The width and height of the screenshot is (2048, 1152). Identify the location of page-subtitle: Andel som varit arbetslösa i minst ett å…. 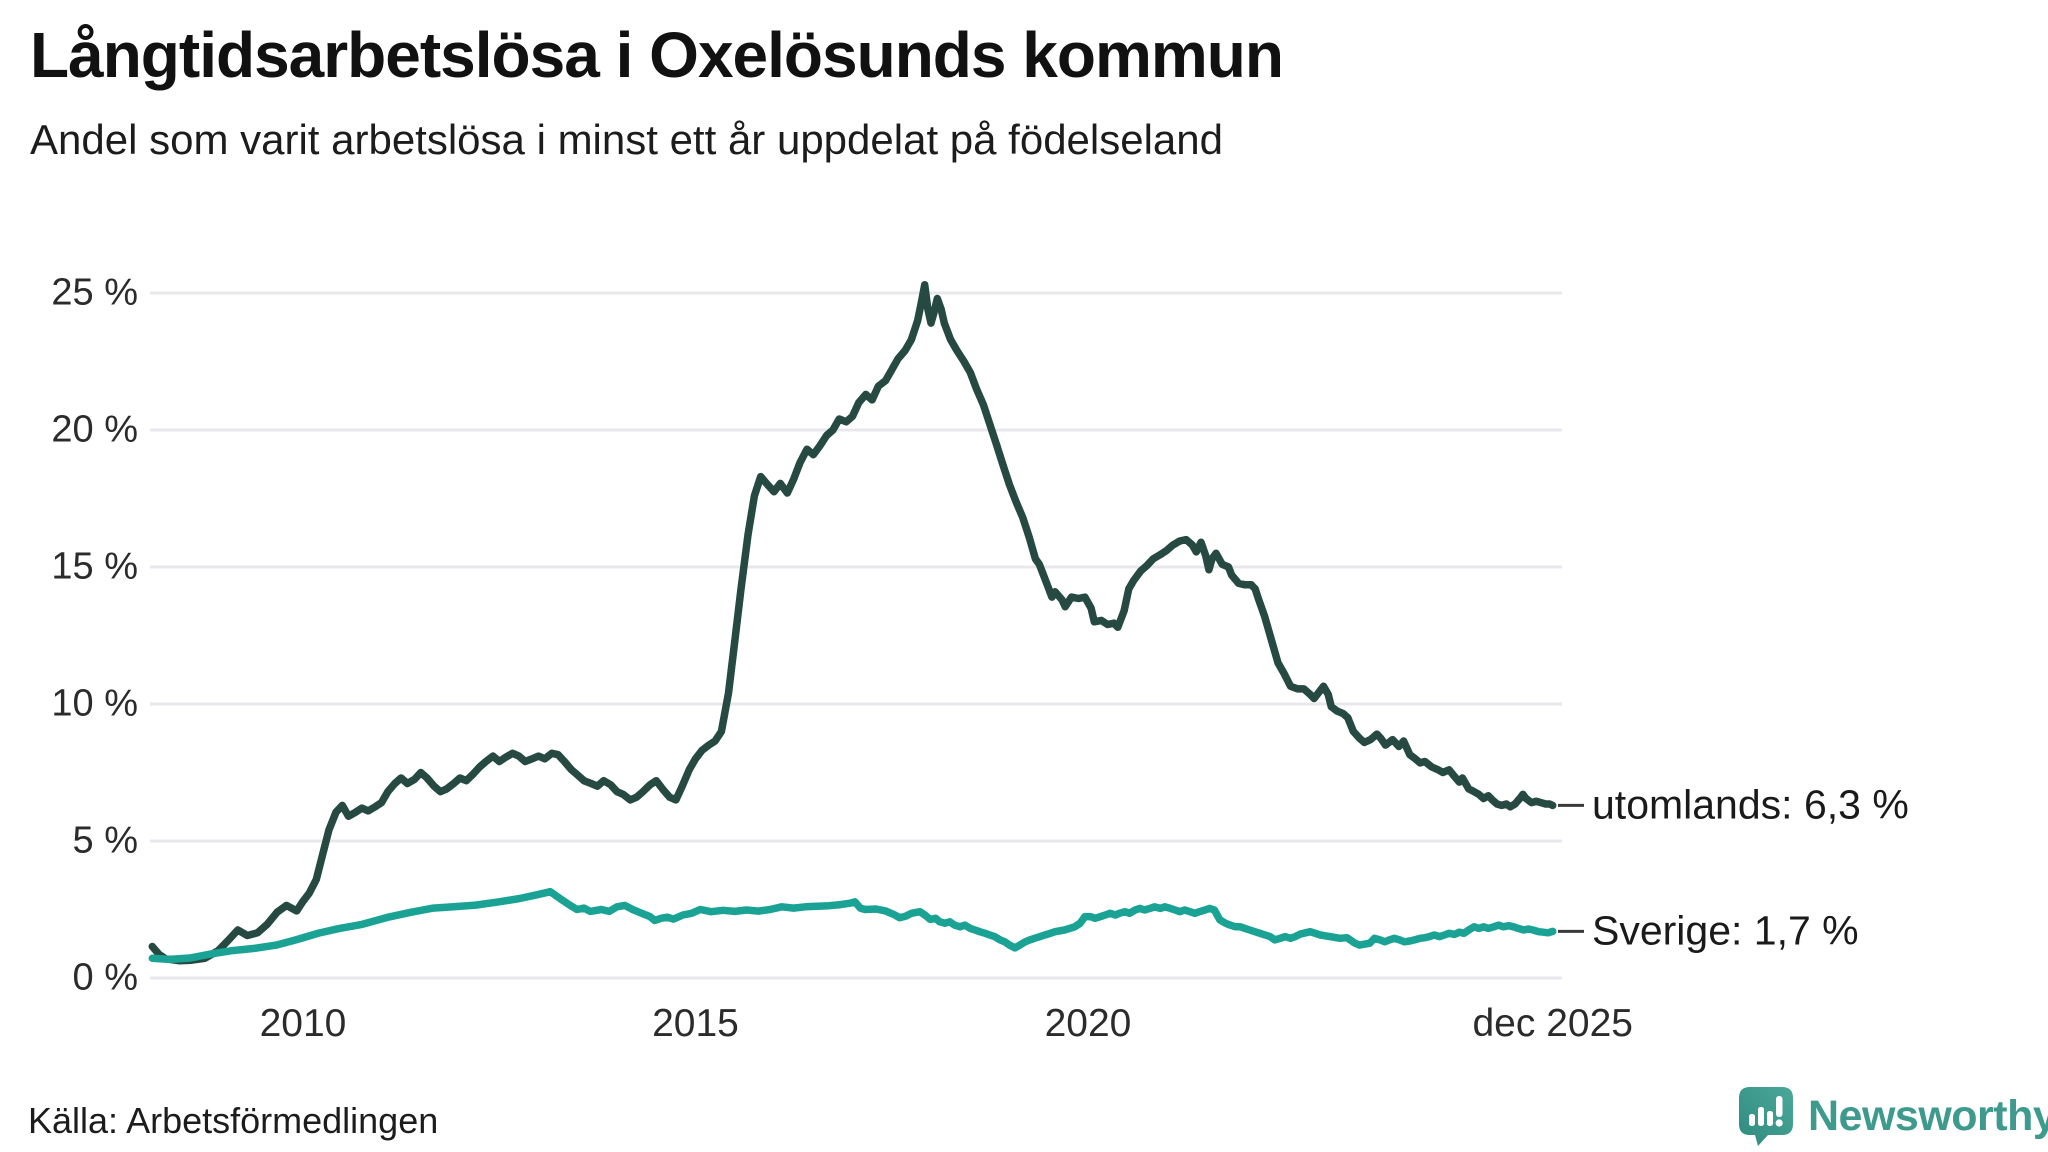
(627, 139).